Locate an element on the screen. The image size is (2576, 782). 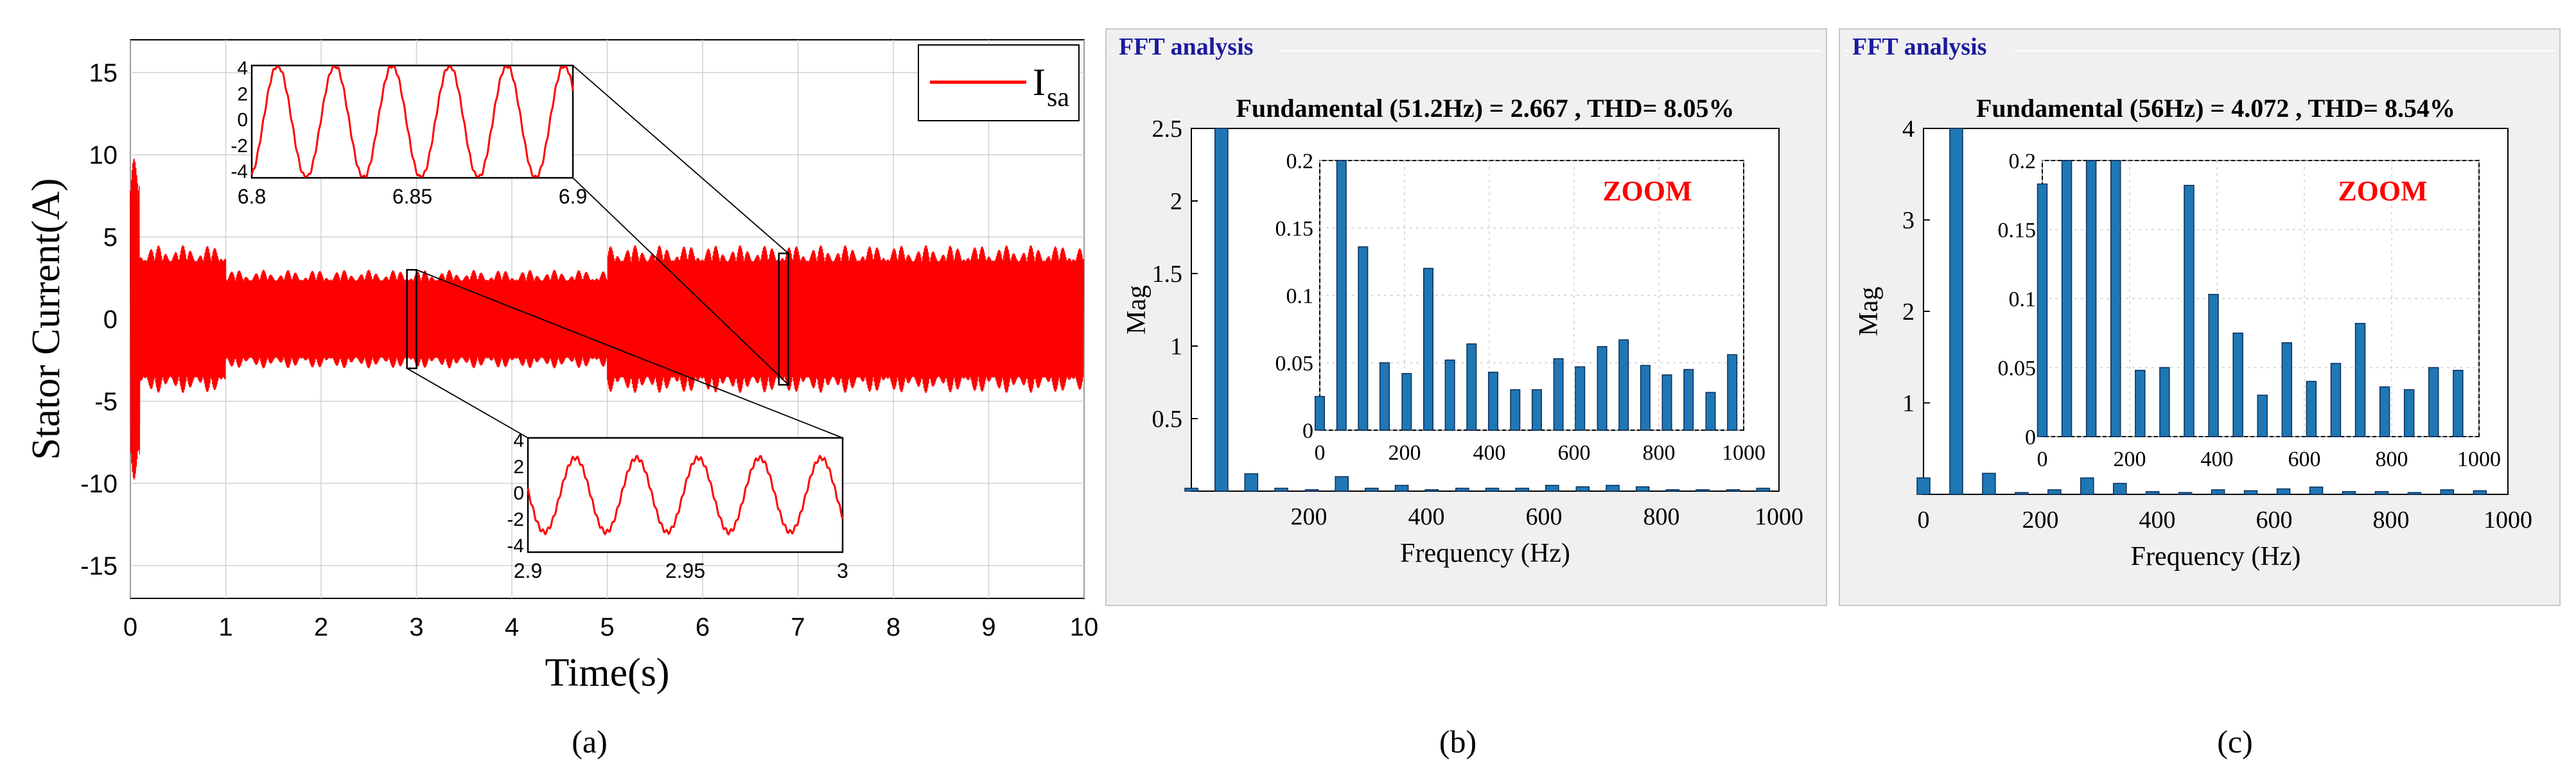
panel-b-zoom-x-tick-label: 1000 is located at coordinates (1744, 453).